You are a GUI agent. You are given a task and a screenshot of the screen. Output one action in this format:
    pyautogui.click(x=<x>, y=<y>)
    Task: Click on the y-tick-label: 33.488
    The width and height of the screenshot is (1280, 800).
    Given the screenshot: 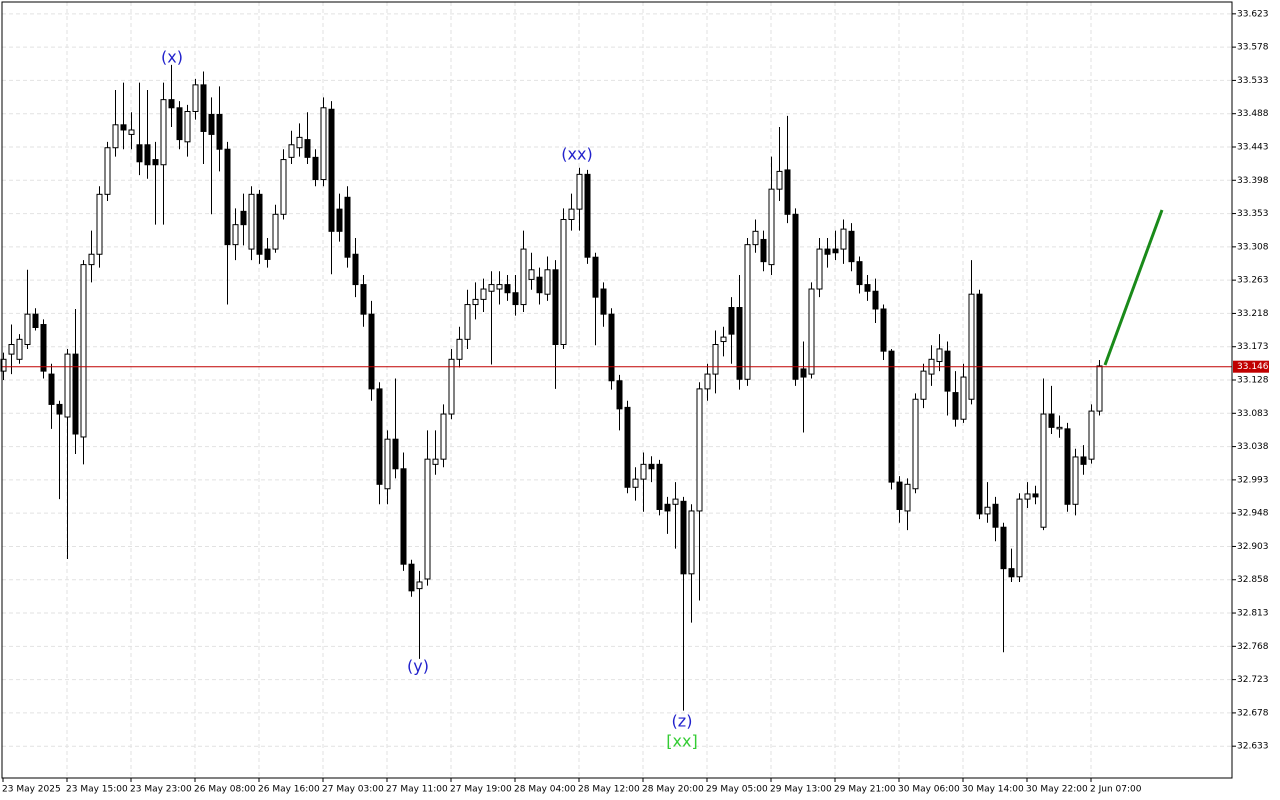 What is the action you would take?
    pyautogui.click(x=1253, y=114)
    